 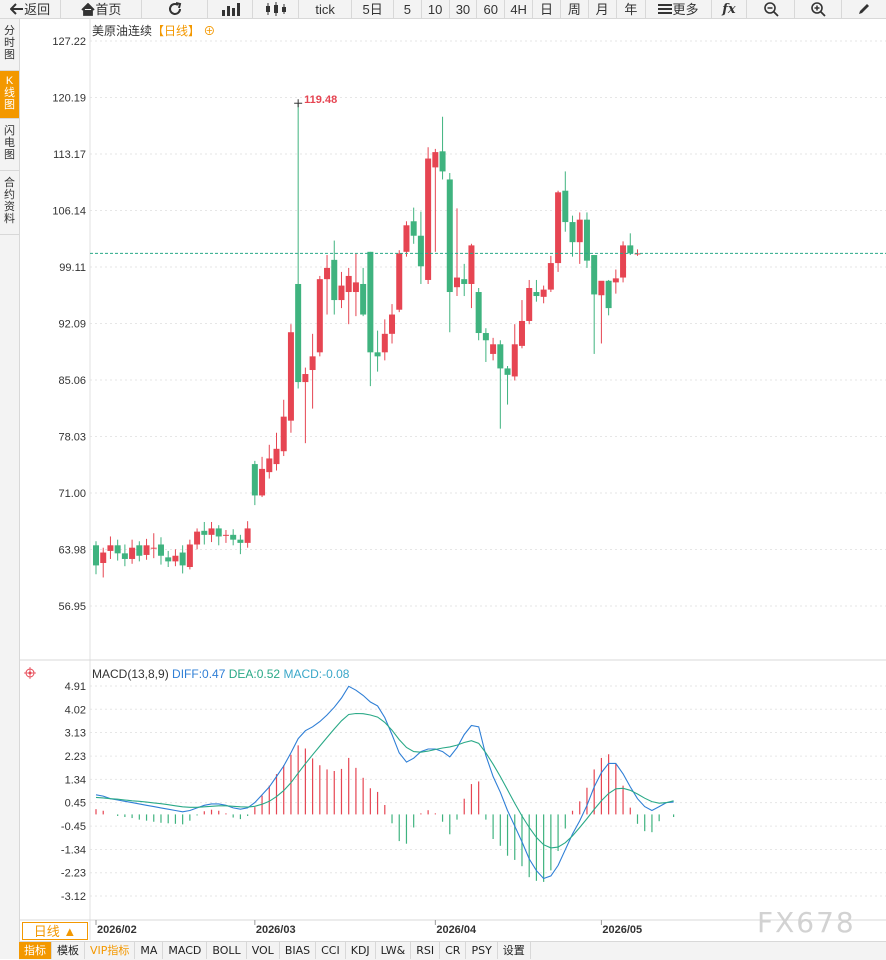 I want to click on zoom-in-button, so click(x=819, y=9).